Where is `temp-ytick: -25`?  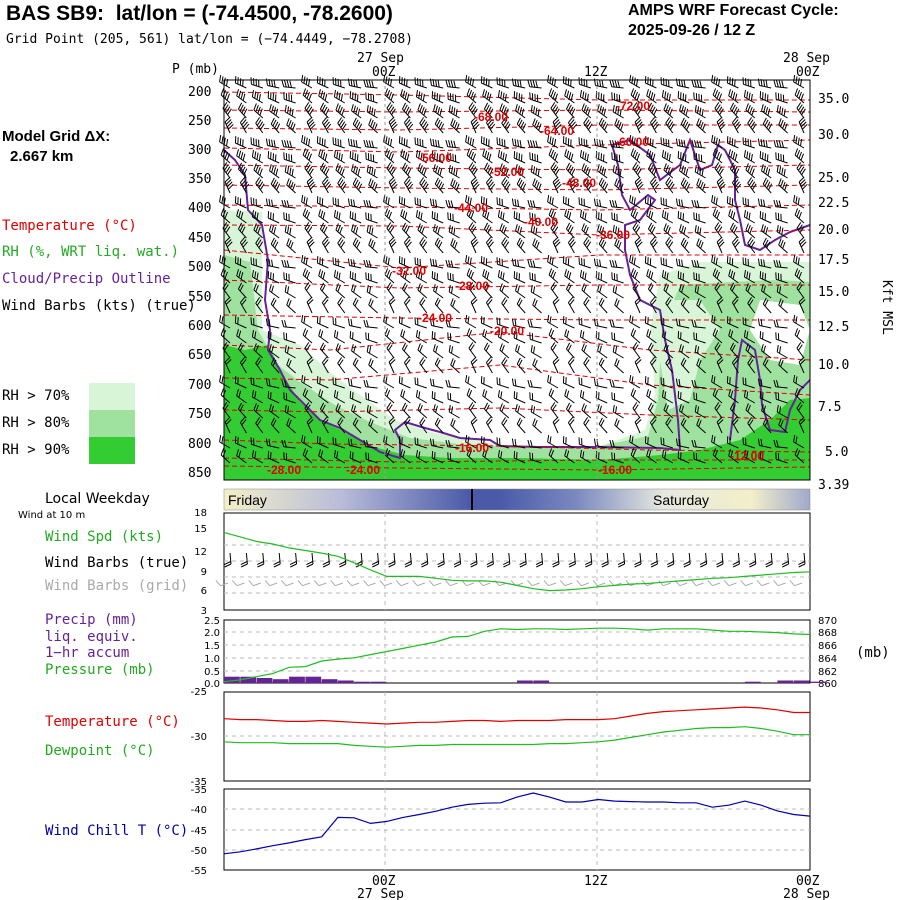 temp-ytick: -25 is located at coordinates (199, 692).